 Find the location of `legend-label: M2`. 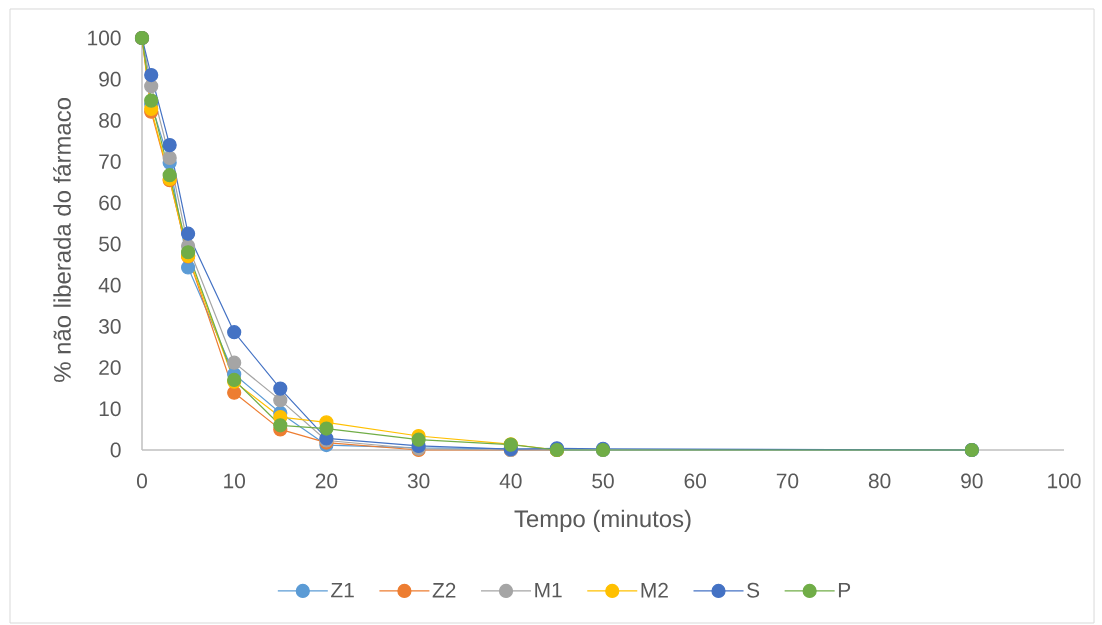

legend-label: M2 is located at coordinates (654, 590).